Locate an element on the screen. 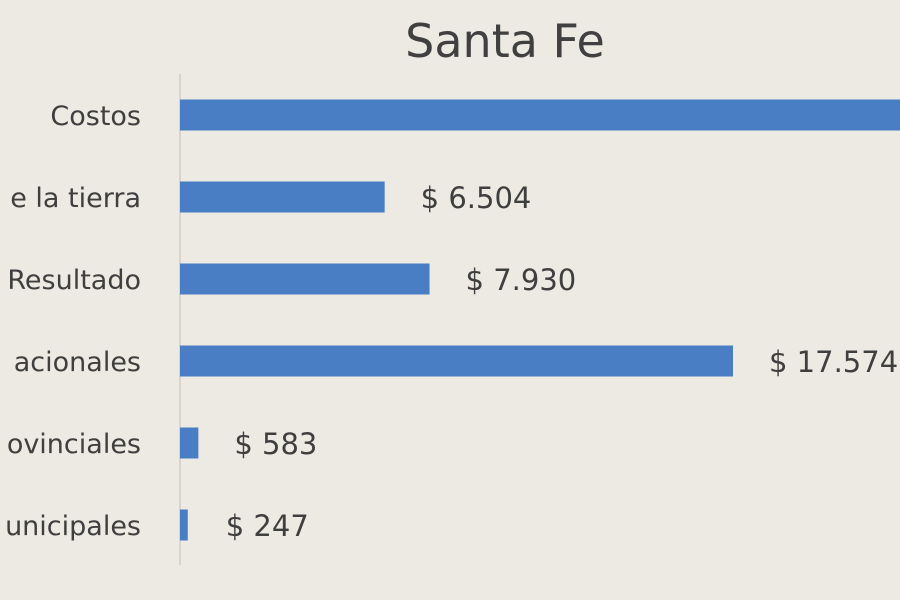 The width and height of the screenshot is (900, 600). chart-title: Santa Fe is located at coordinates (505, 41).